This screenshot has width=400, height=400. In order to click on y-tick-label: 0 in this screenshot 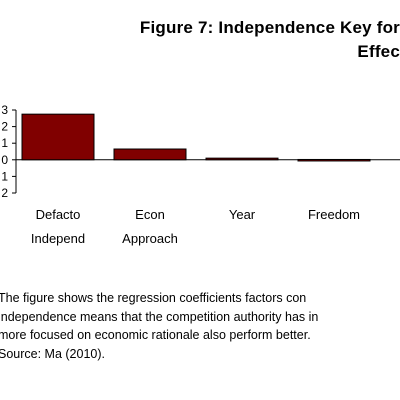, I will do `click(4, 160)`.